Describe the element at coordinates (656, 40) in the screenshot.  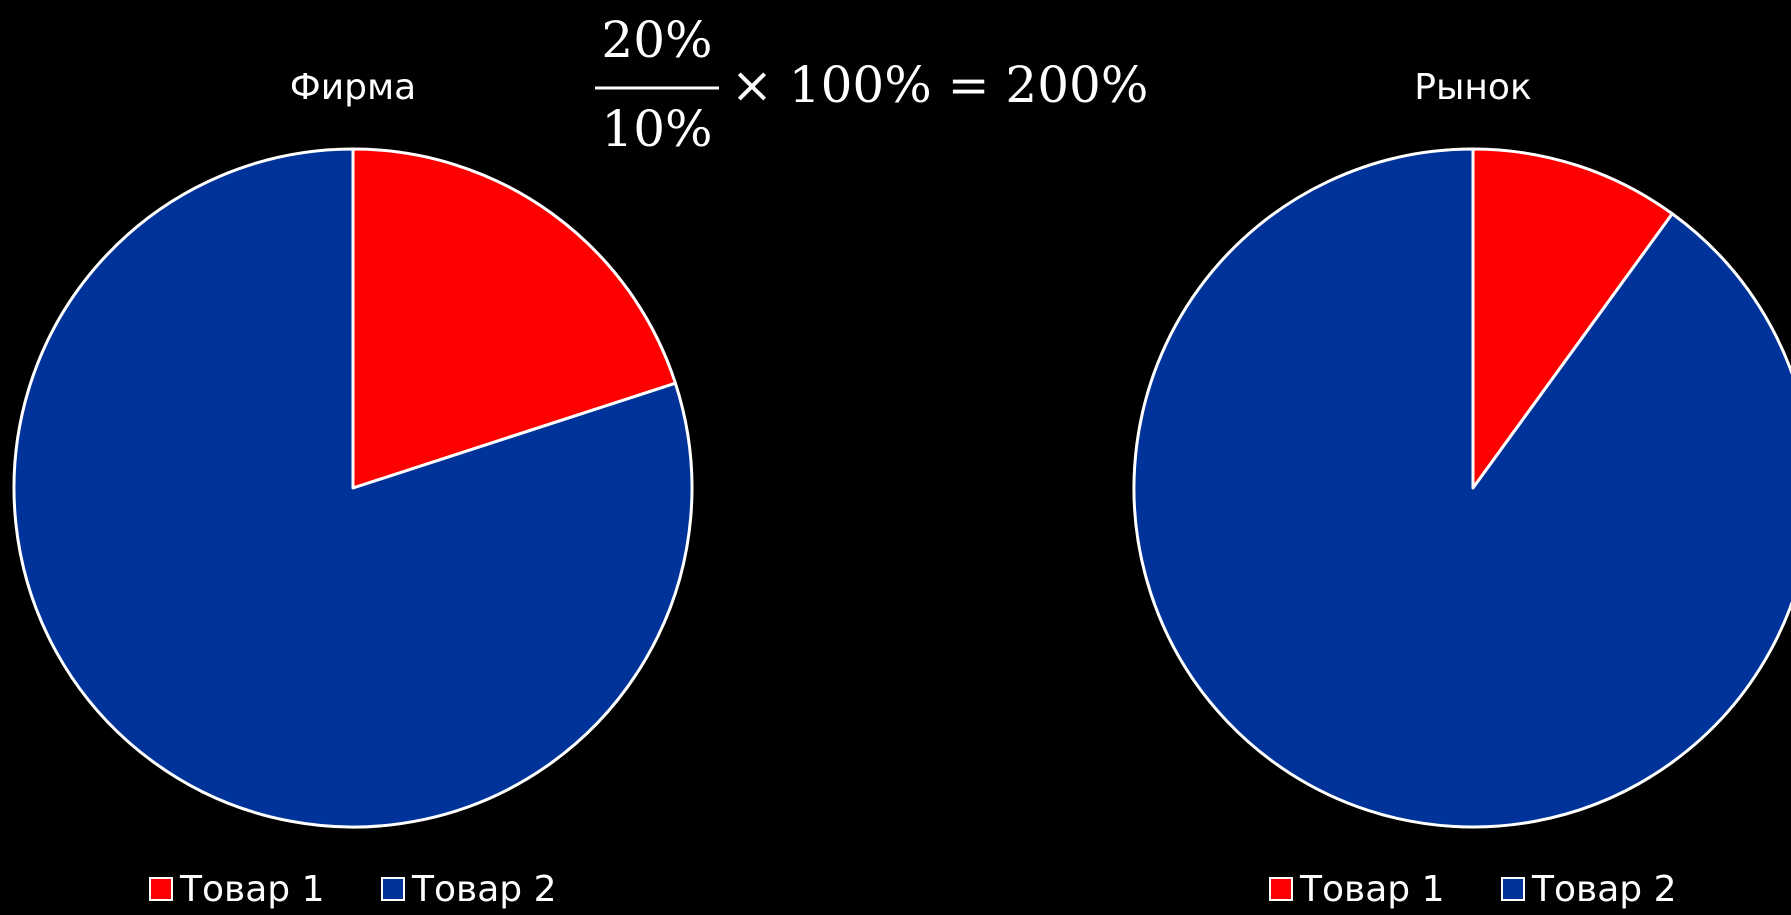
I see `formula-numerator: 20%` at that location.